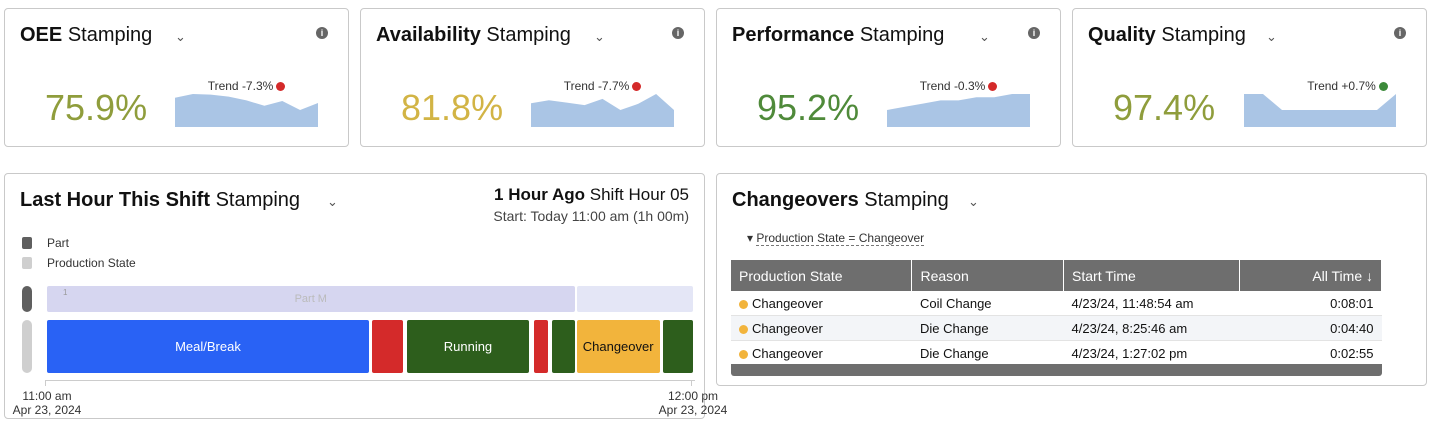  Describe the element at coordinates (1152, 275) in the screenshot. I see `column-header: Start Time` at that location.